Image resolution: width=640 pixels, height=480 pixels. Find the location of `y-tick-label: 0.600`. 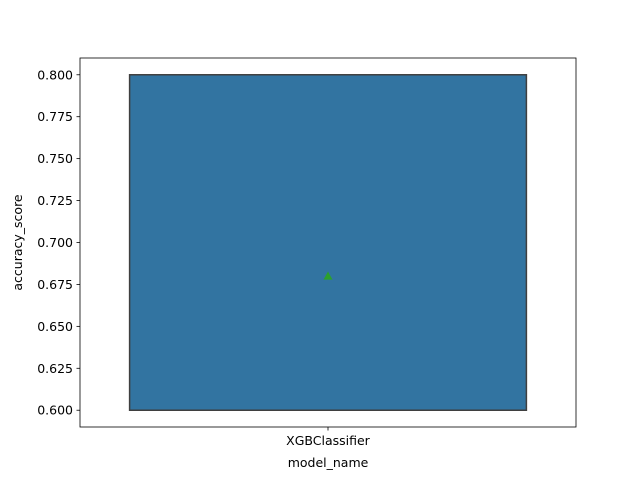

y-tick-label: 0.600 is located at coordinates (55, 410).